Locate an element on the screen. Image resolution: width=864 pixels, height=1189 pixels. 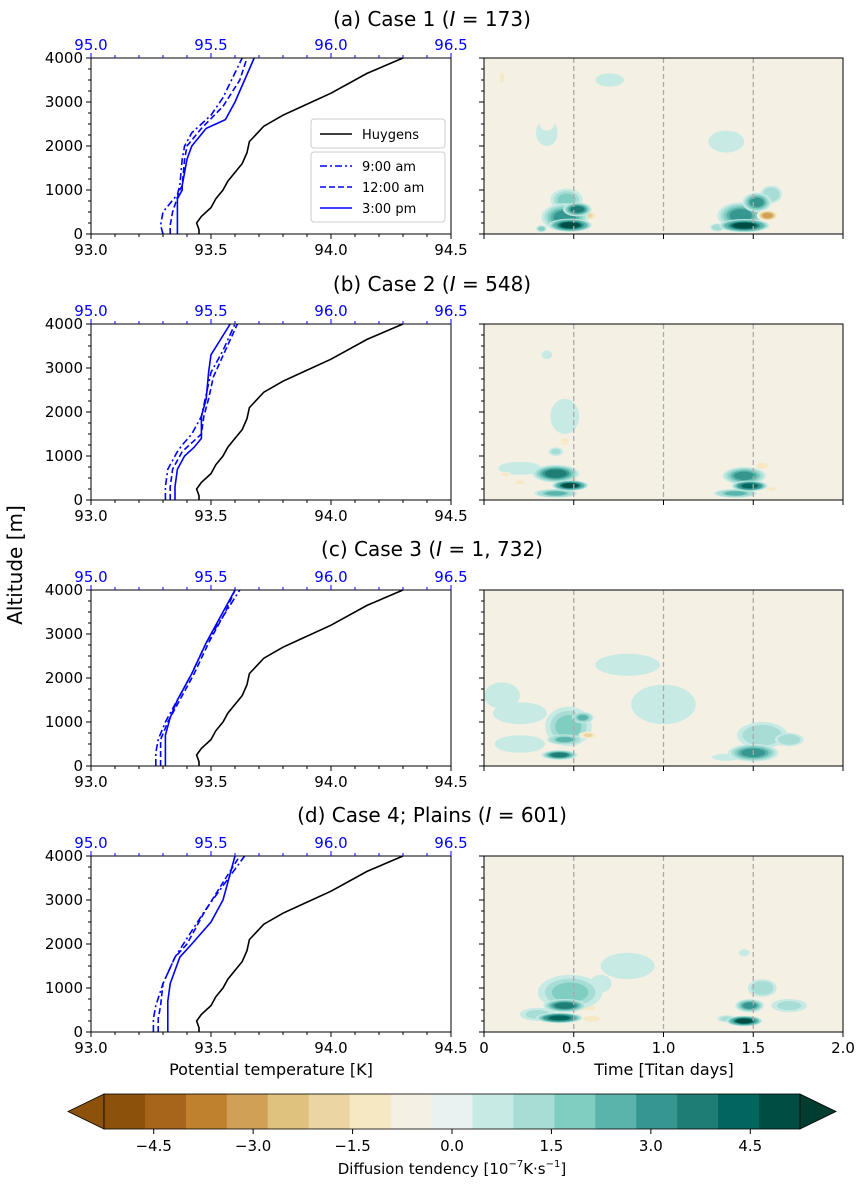
time-tick-label: 1.5 is located at coordinates (753, 1048).